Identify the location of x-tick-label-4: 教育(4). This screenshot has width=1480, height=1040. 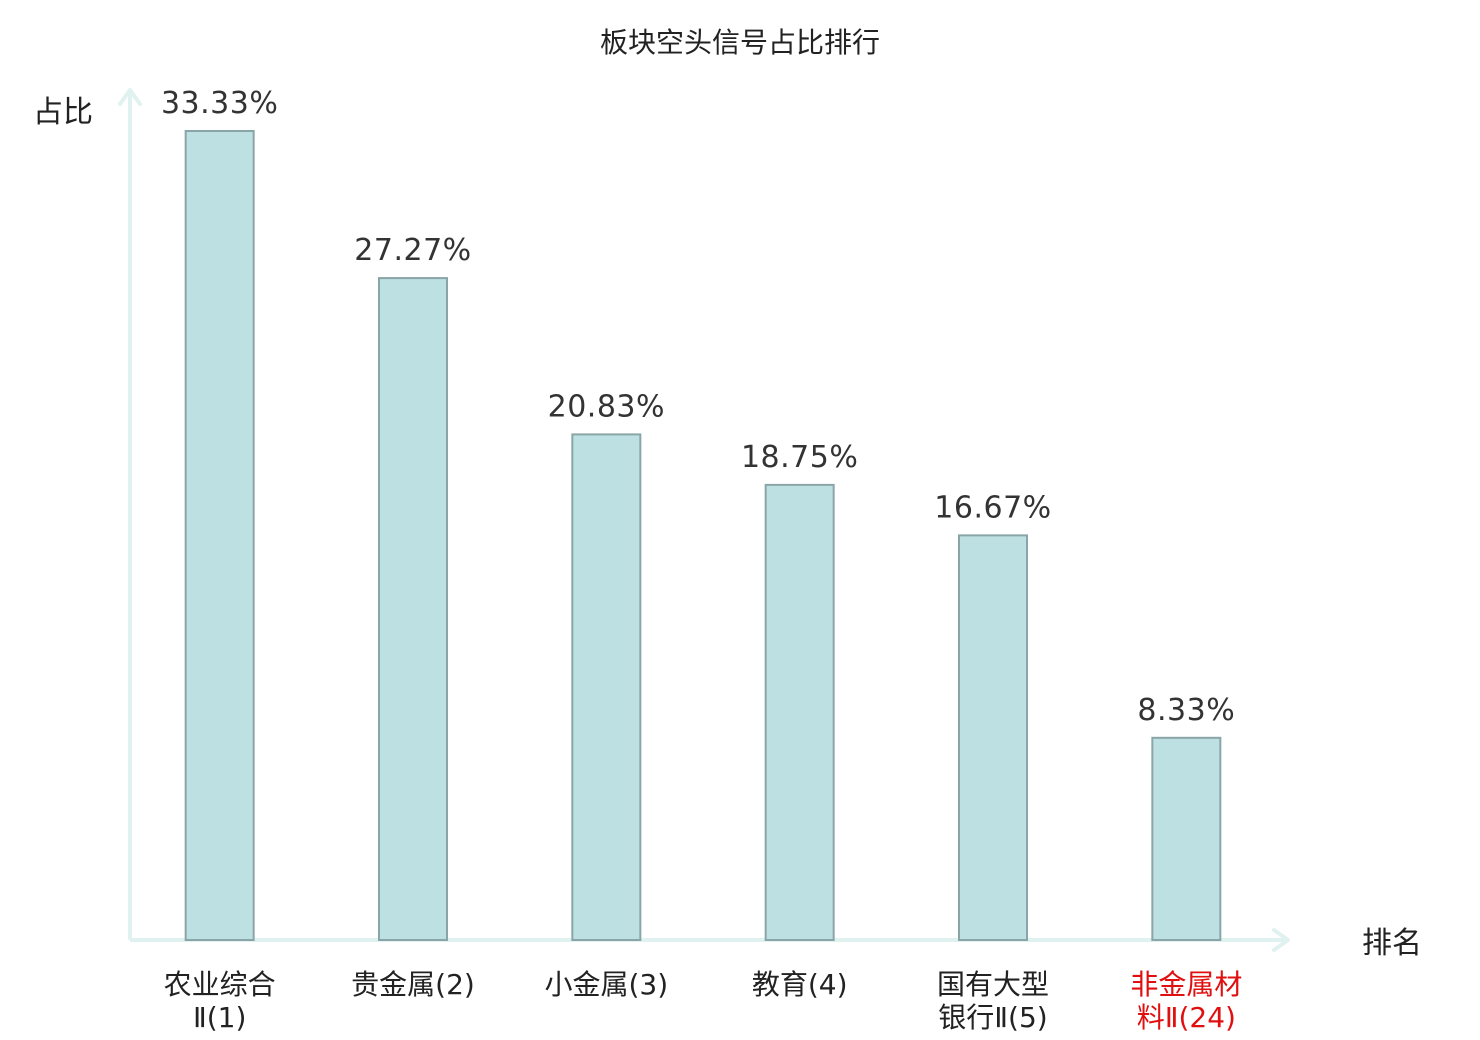
(800, 984).